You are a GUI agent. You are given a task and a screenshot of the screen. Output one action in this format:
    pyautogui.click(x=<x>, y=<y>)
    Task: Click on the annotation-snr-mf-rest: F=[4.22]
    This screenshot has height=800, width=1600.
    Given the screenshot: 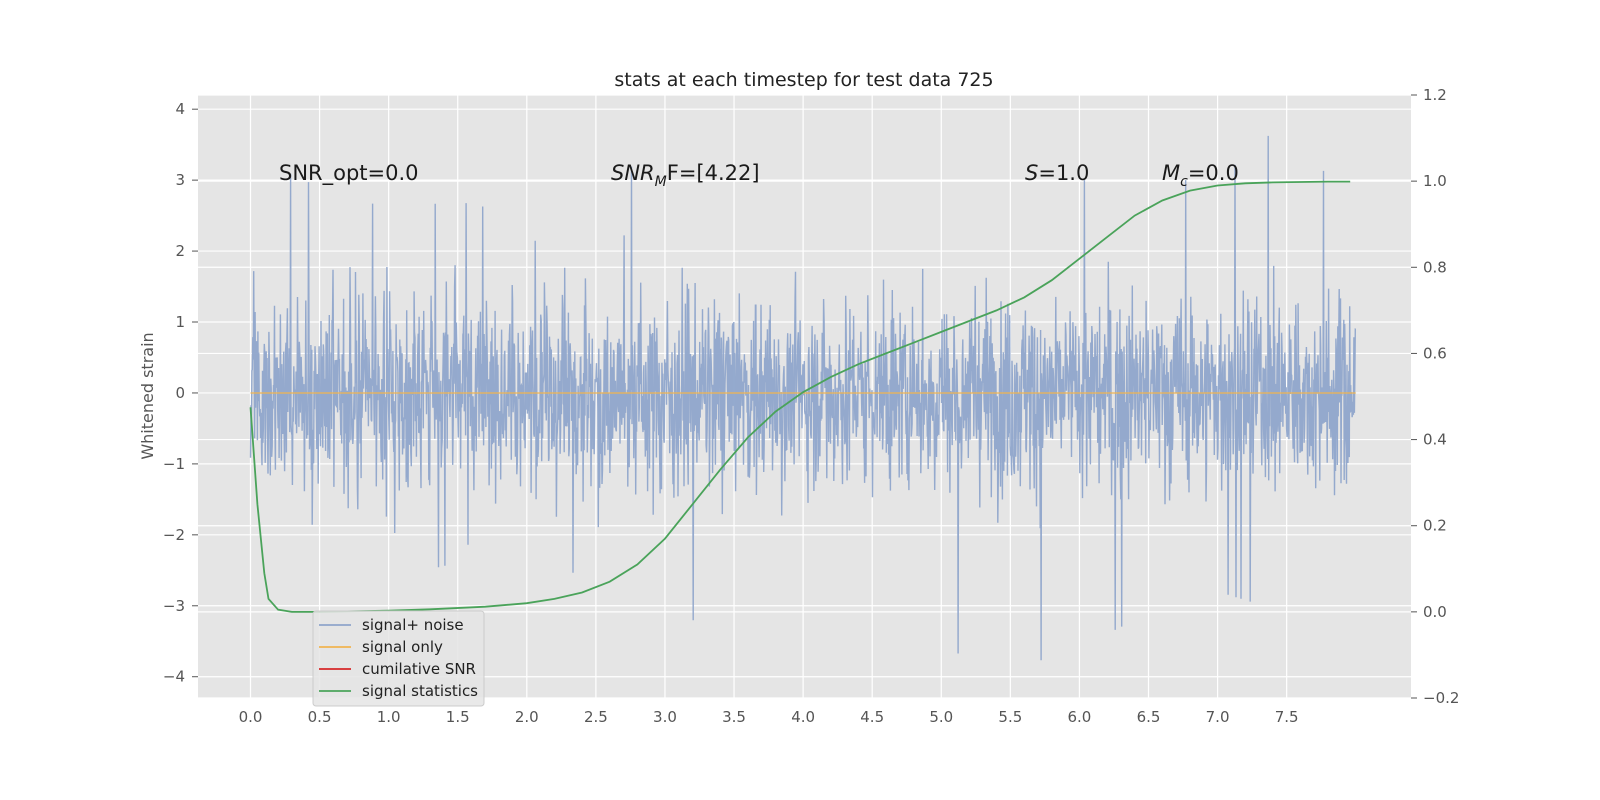 What is the action you would take?
    pyautogui.click(x=713, y=173)
    